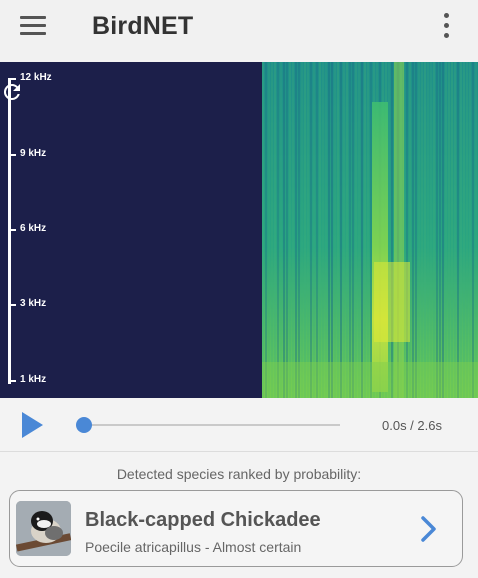 This screenshot has width=478, height=578. What do you see at coordinates (239, 451) in the screenshot?
I see `divider` at bounding box center [239, 451].